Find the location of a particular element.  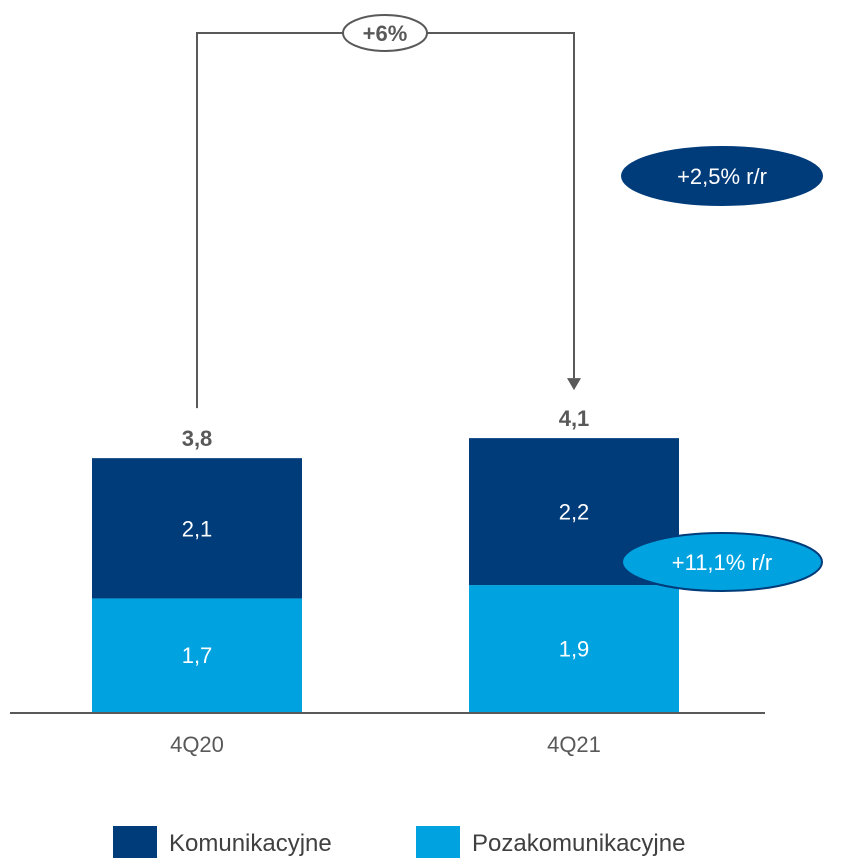

data-label-pozakomunikacyjne-4q20: 1,7 is located at coordinates (197, 655).